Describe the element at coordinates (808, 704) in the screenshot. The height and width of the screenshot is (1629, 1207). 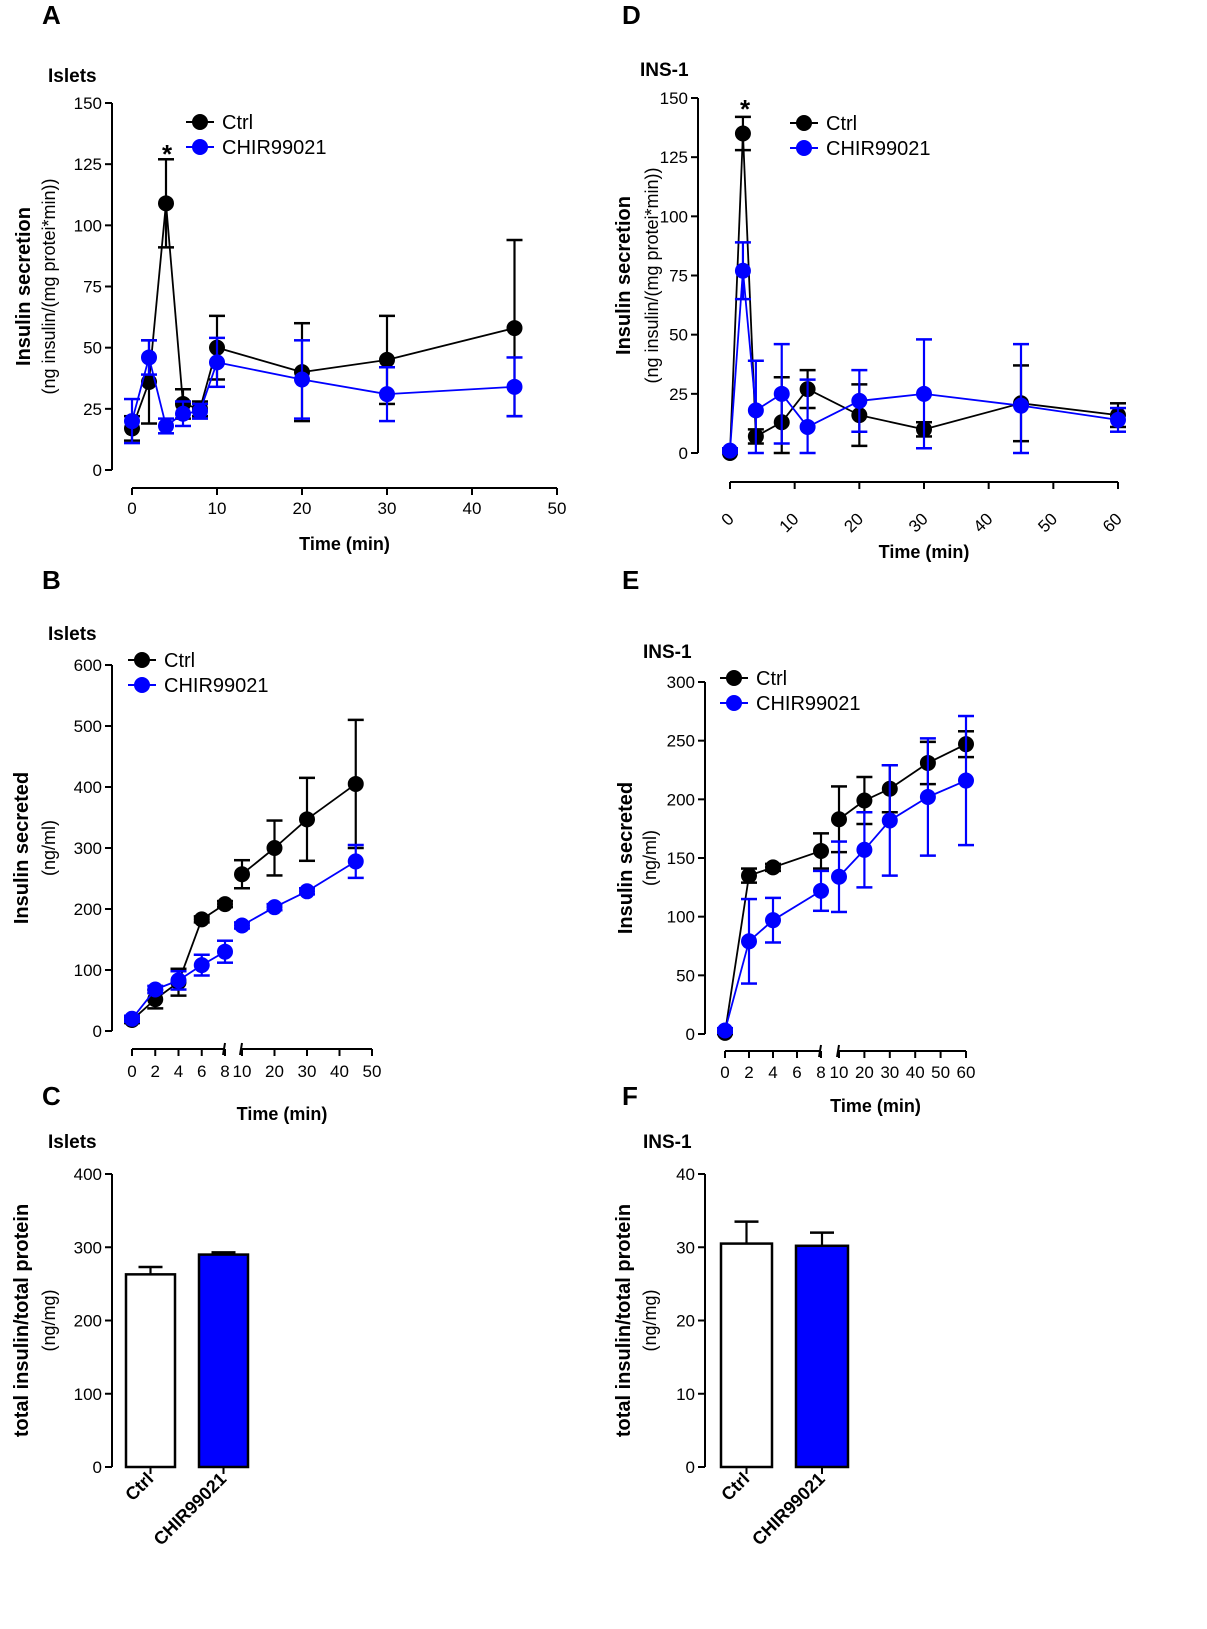
I see `legend-label: CHIR99021` at that location.